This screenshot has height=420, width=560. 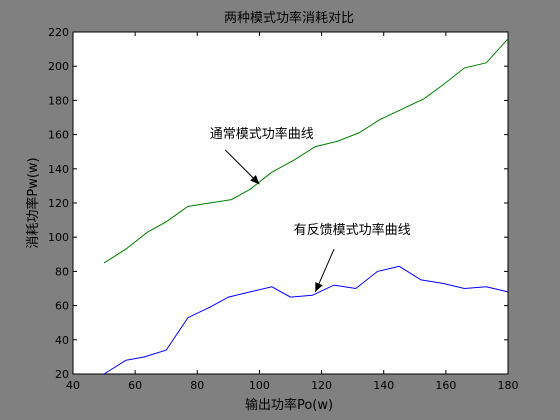 What do you see at coordinates (197, 385) in the screenshot?
I see `x-tick-label: 80` at bounding box center [197, 385].